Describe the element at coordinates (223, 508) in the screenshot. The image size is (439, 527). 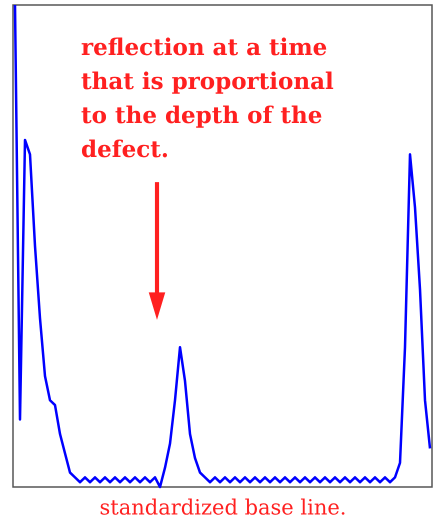
I see `x-axis-title: standardized base line.` at that location.